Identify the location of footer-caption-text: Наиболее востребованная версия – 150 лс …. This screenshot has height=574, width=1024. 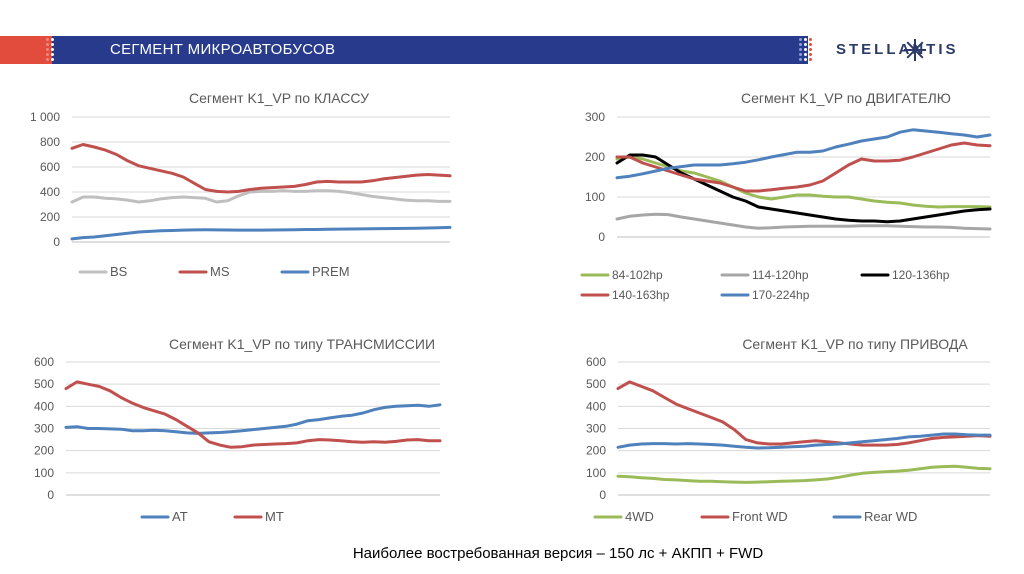
(558, 553).